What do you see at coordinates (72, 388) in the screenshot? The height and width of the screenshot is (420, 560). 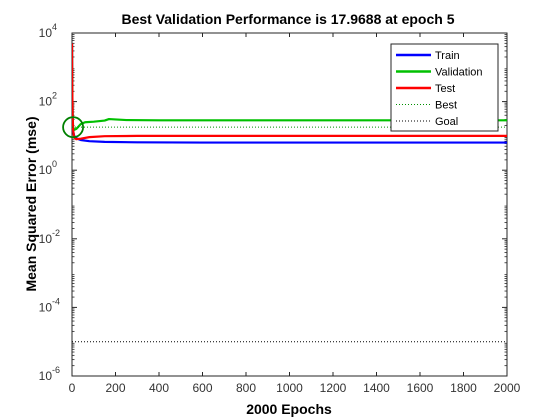 I see `x-tick-label: 0` at bounding box center [72, 388].